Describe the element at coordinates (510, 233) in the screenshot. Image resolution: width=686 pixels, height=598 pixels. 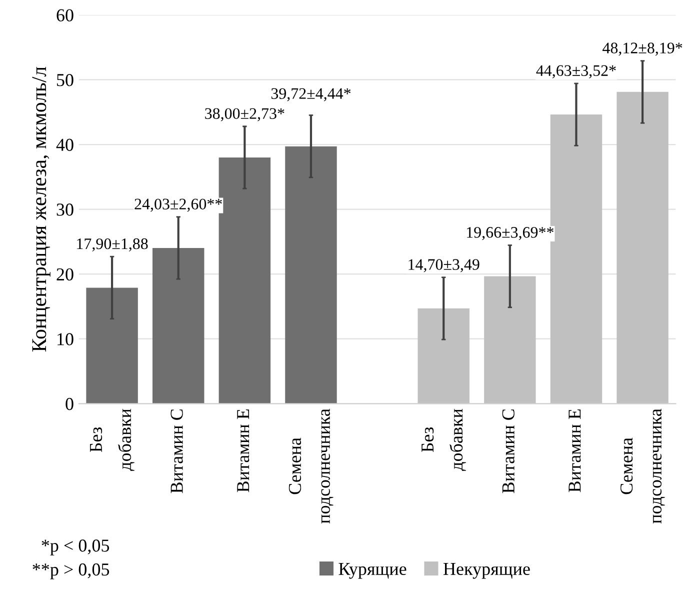
I see `data-label: 19,66±3,69**` at that location.